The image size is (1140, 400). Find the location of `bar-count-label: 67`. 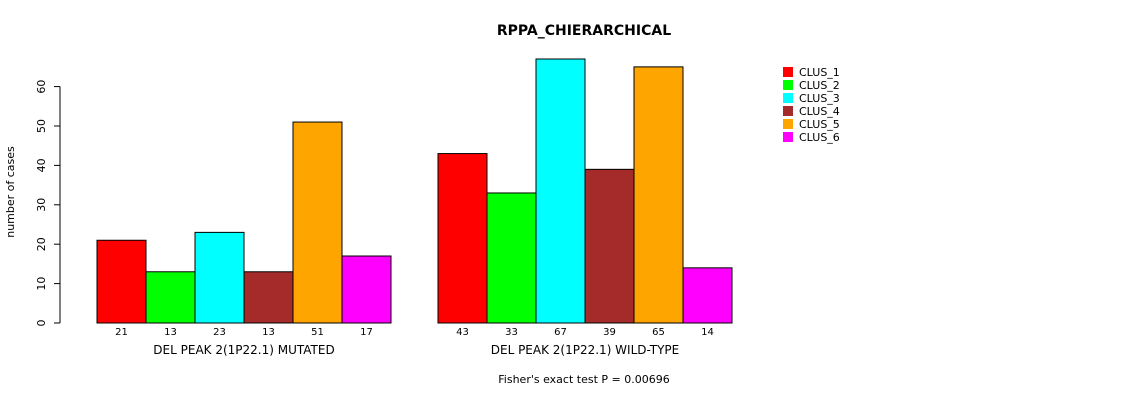

bar-count-label: 67 is located at coordinates (560, 332).